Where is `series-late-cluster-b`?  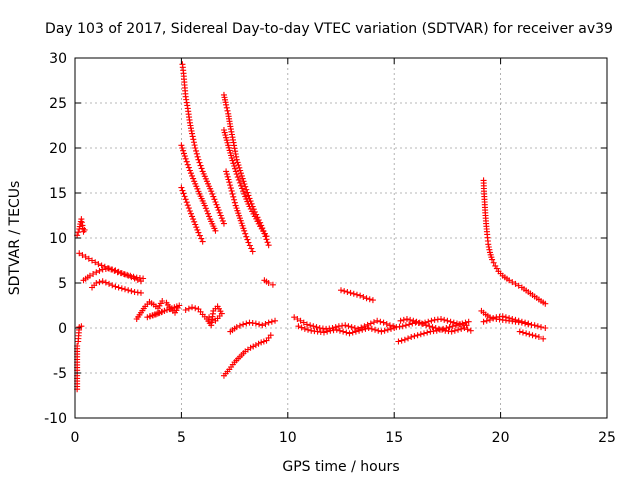 series-late-cluster-b is located at coordinates (506, 320).